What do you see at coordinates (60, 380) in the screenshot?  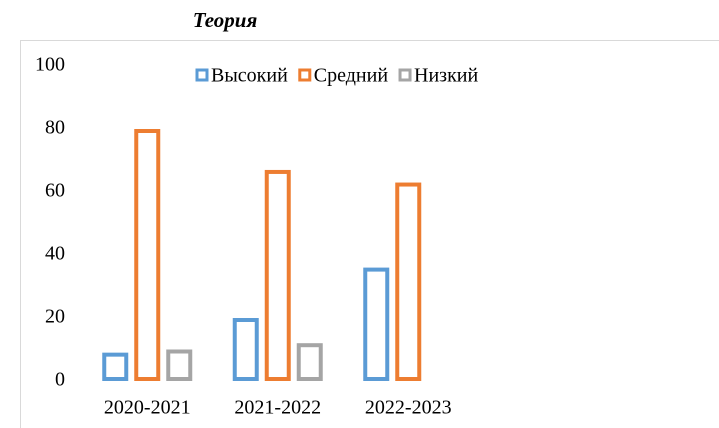 I see `y-tick-label: 0` at bounding box center [60, 380].